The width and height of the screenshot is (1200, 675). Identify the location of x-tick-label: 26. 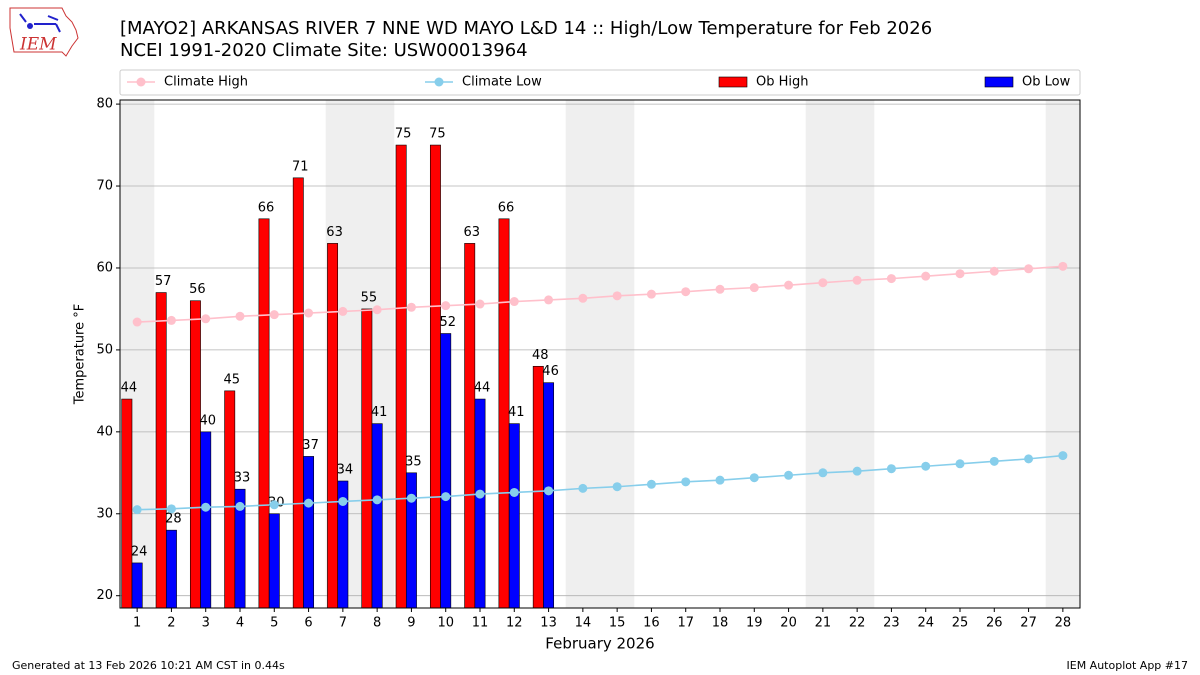
(994, 623).